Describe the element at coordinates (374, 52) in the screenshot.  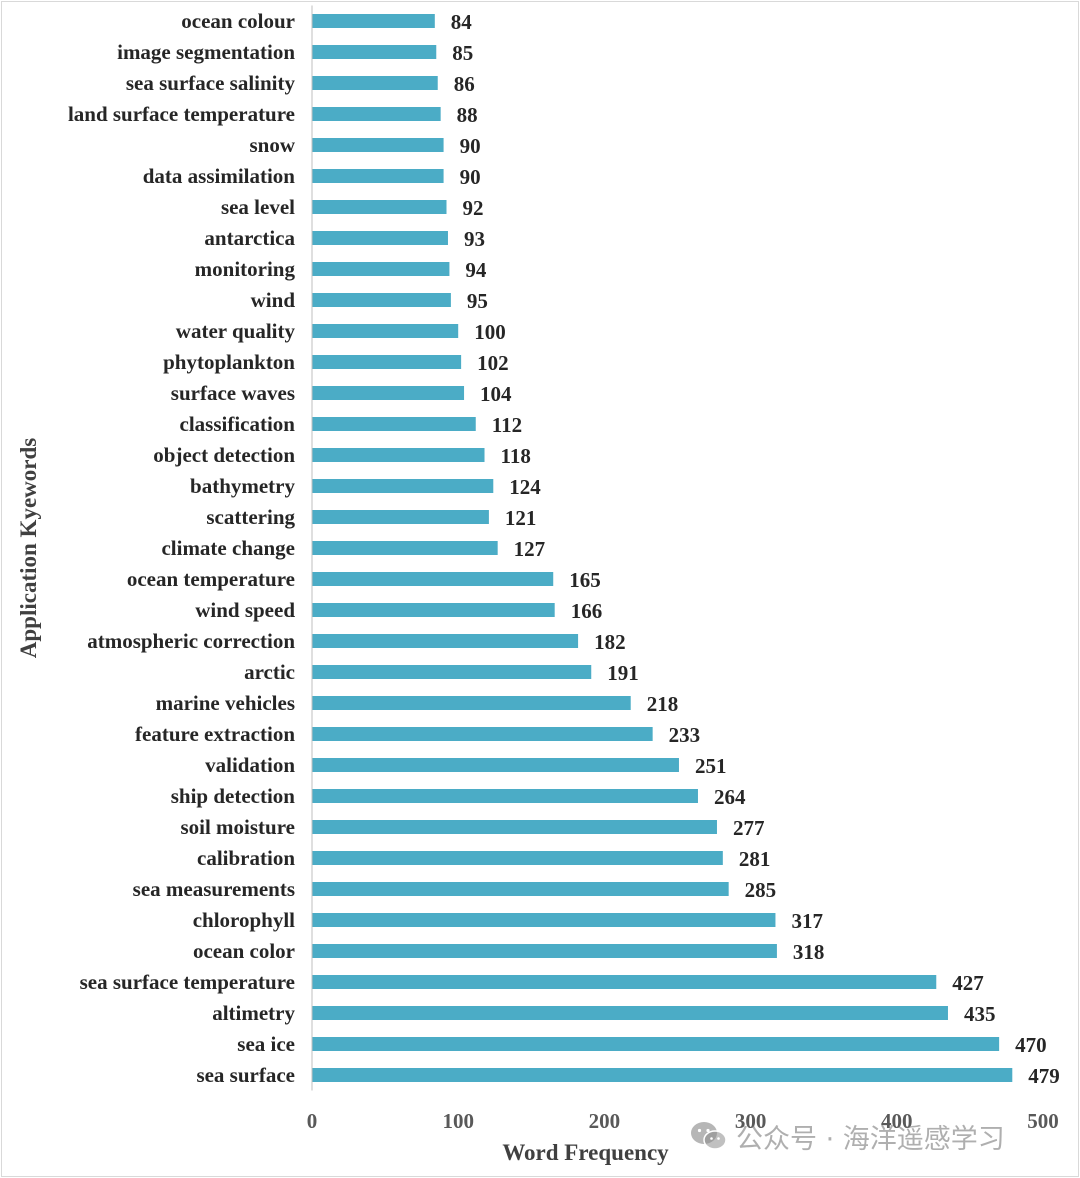
I see `bar-image-segmentation` at that location.